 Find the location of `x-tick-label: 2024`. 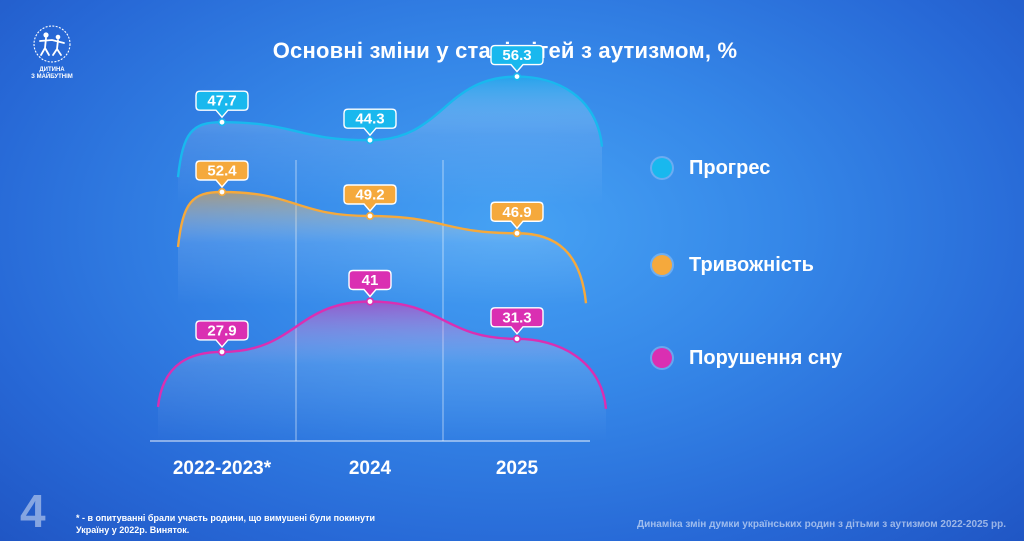

x-tick-label: 2024 is located at coordinates (370, 468).